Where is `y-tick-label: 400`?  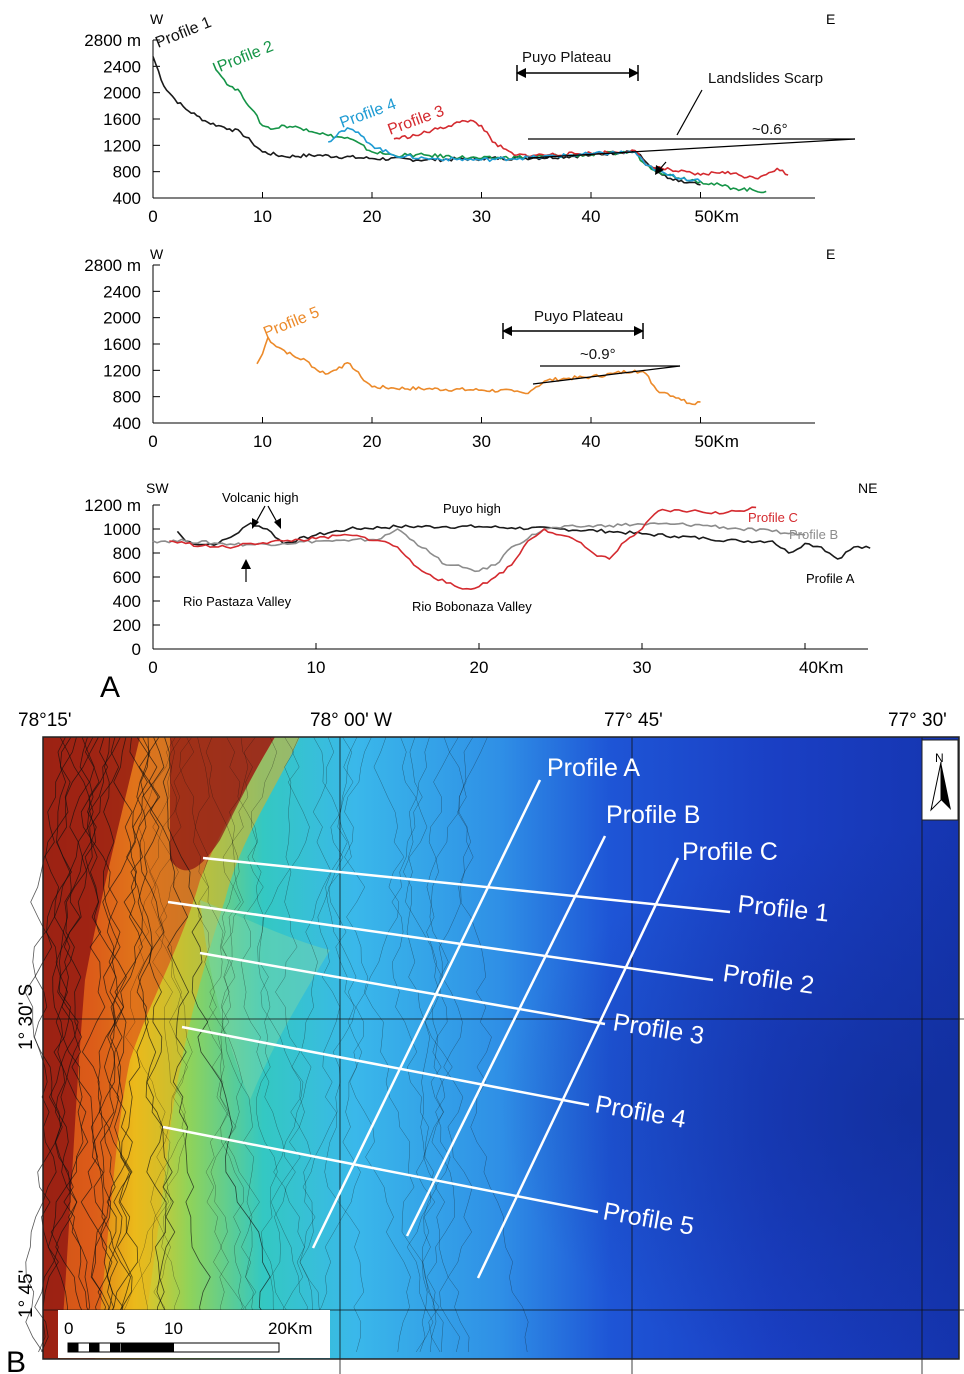 y-tick-label: 400 is located at coordinates (127, 423).